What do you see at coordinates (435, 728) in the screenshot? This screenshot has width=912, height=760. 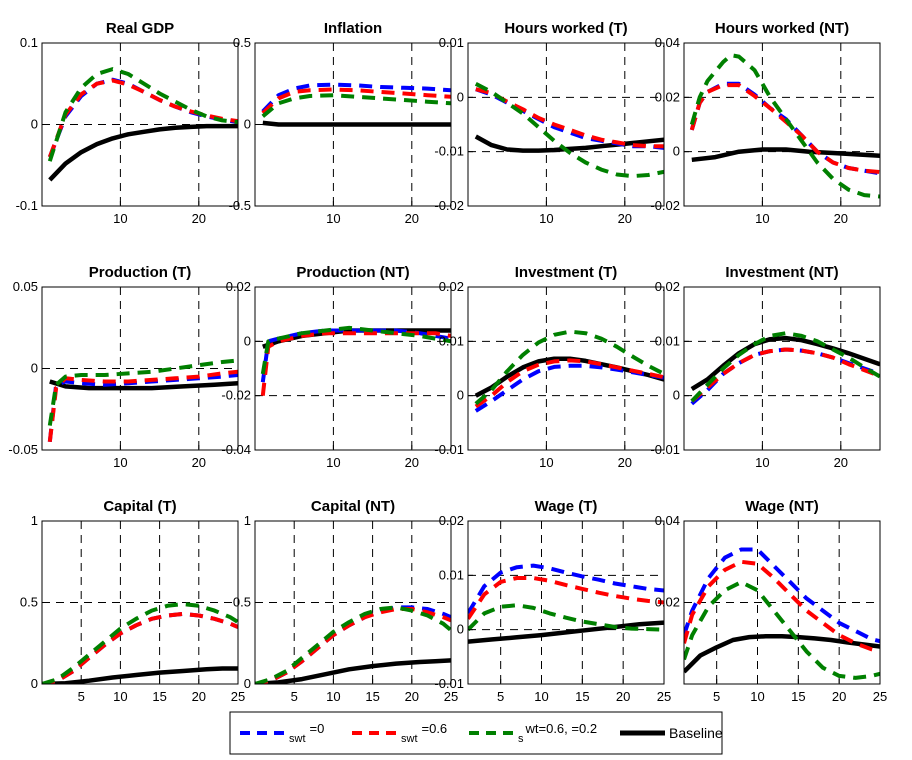 I see `legend-label: =0.6` at bounding box center [435, 728].